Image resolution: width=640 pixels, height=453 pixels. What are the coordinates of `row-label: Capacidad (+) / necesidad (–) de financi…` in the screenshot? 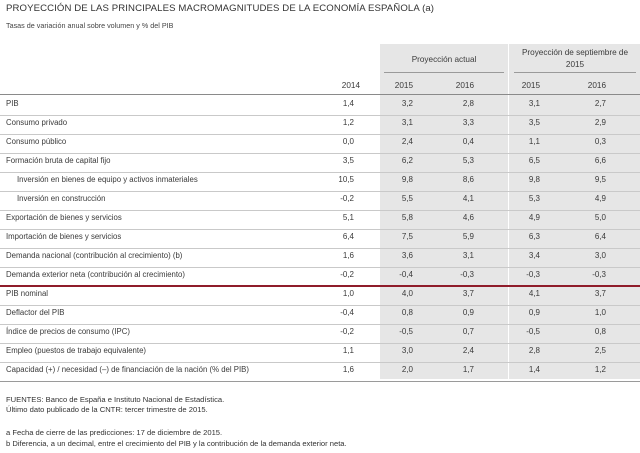 It's located at (127, 369).